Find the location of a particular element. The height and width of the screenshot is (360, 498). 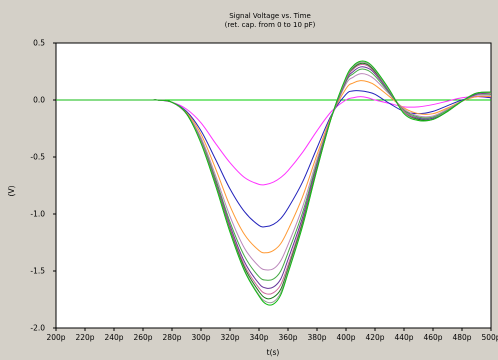

chart-subtitle: (ret. cap. from 0 to 10 pF) is located at coordinates (270, 25).